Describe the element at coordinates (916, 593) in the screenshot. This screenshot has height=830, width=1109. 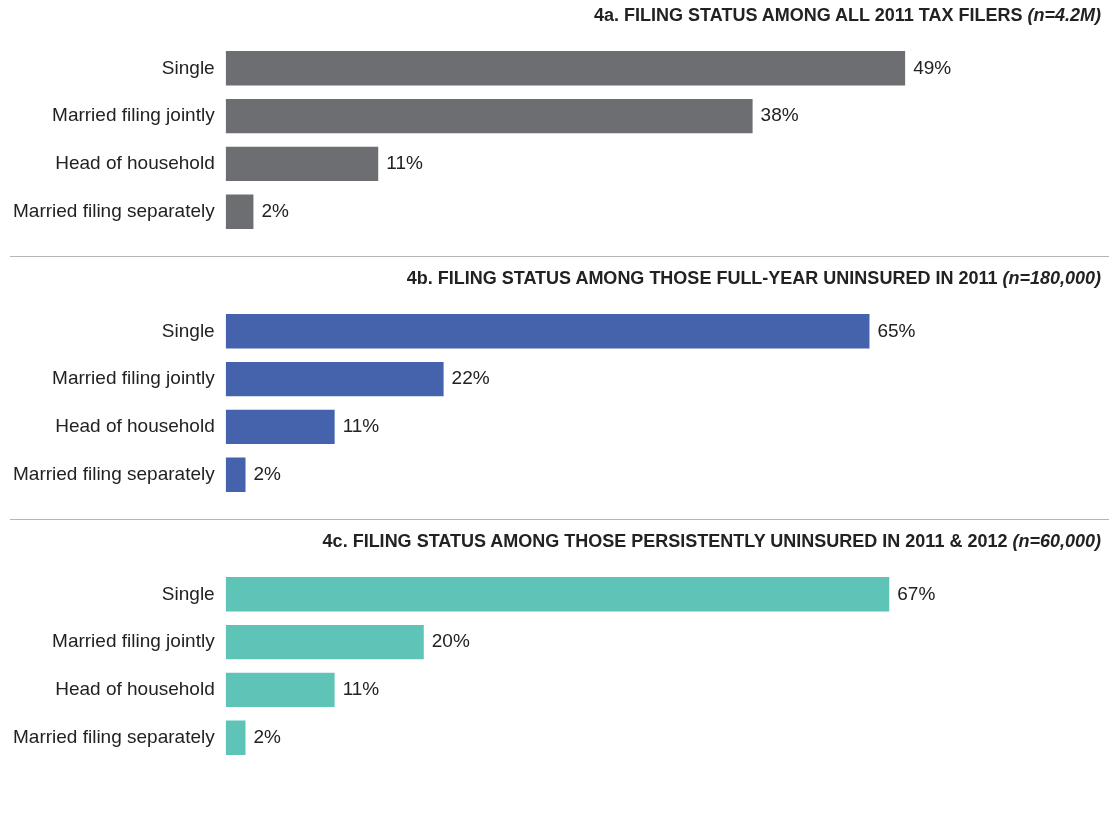
I see `data-label: 67%` at that location.